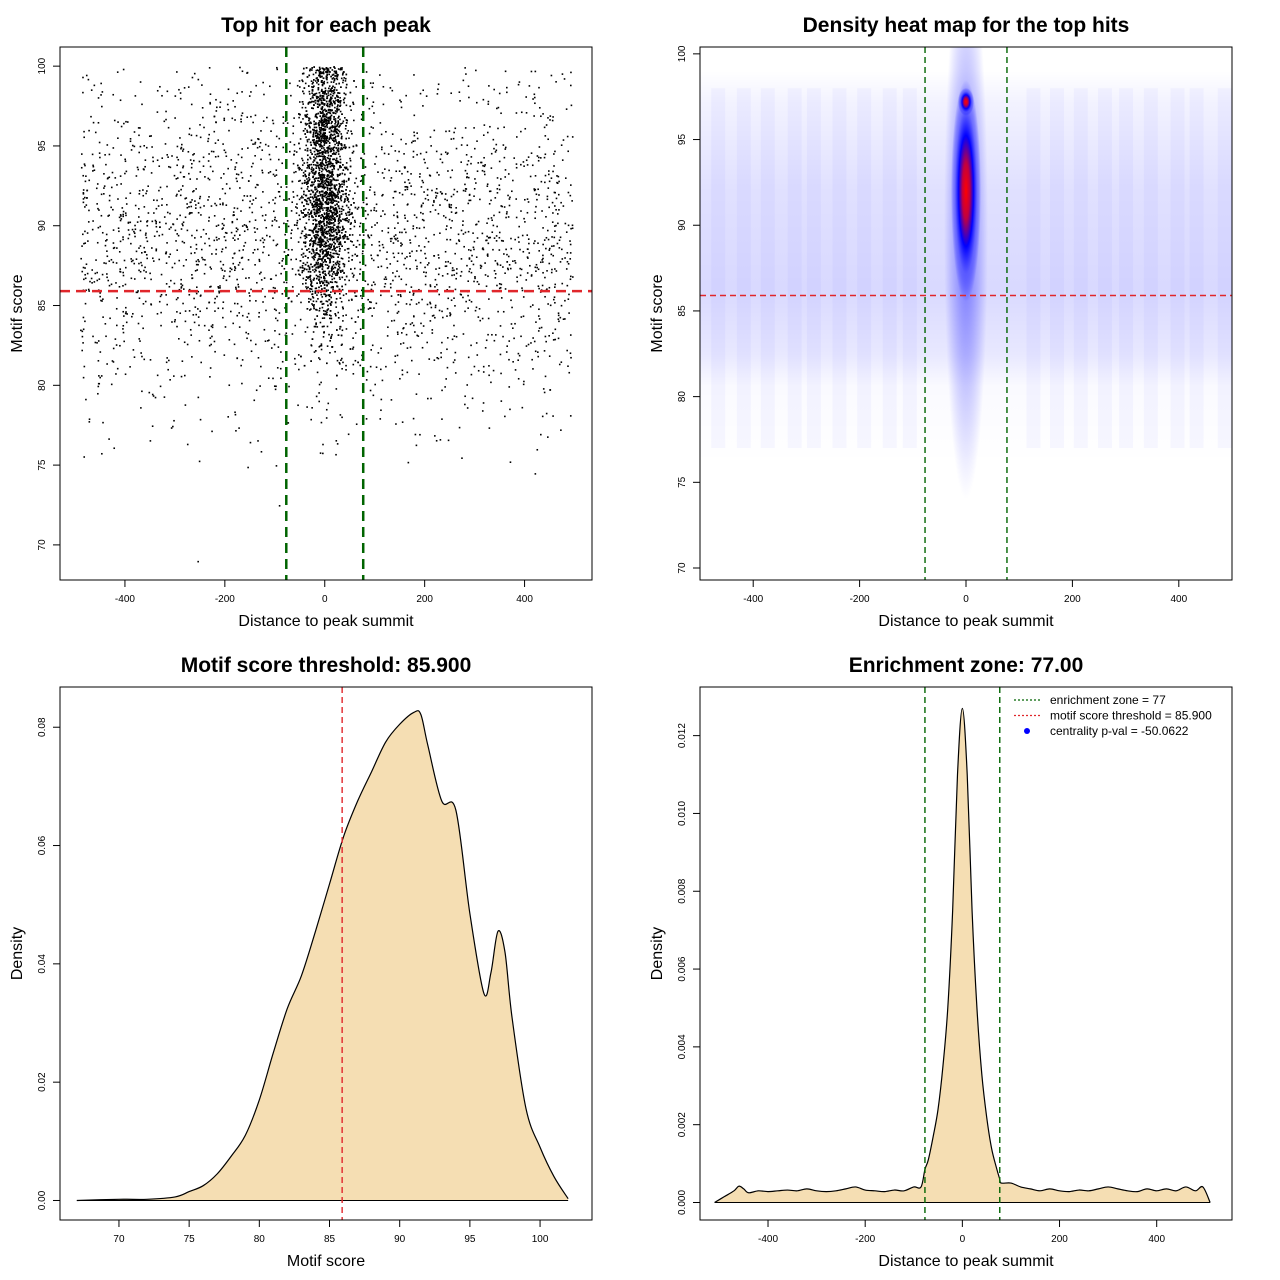  What do you see at coordinates (42, 226) in the screenshot?
I see `y-tick-label: 90` at bounding box center [42, 226].